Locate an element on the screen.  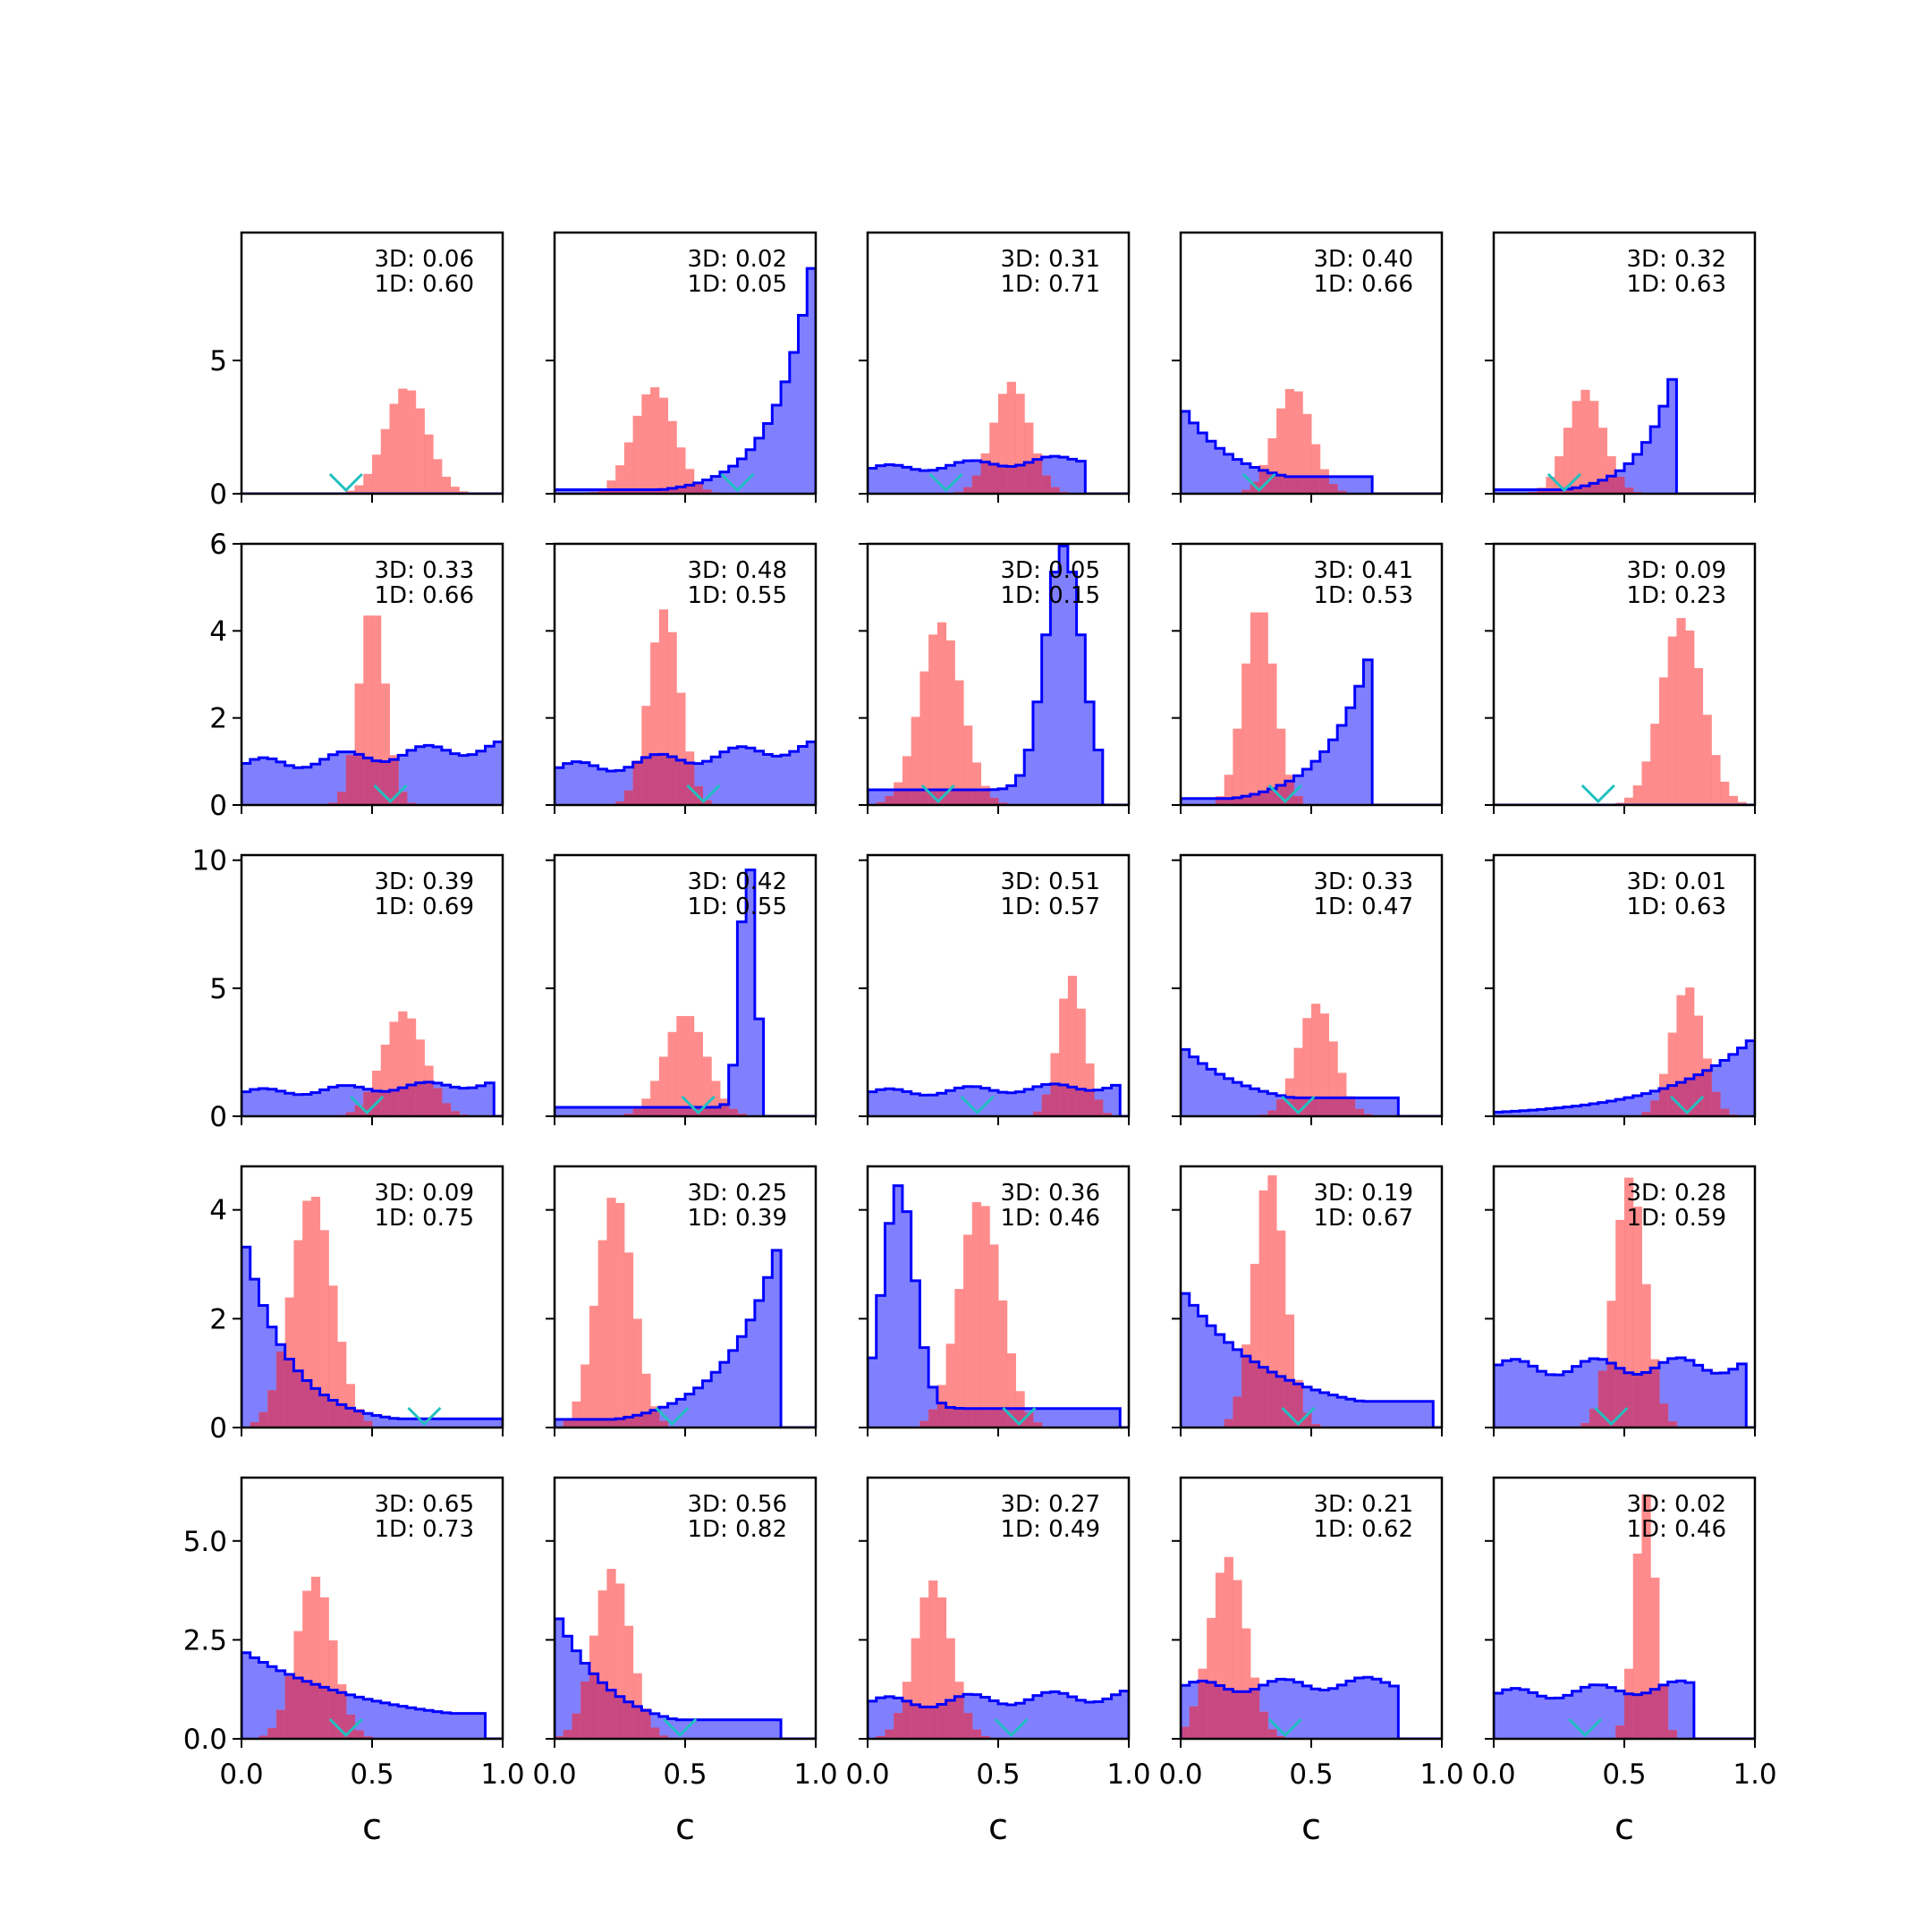
label-3d: 3D: 0.48 is located at coordinates (737, 570).